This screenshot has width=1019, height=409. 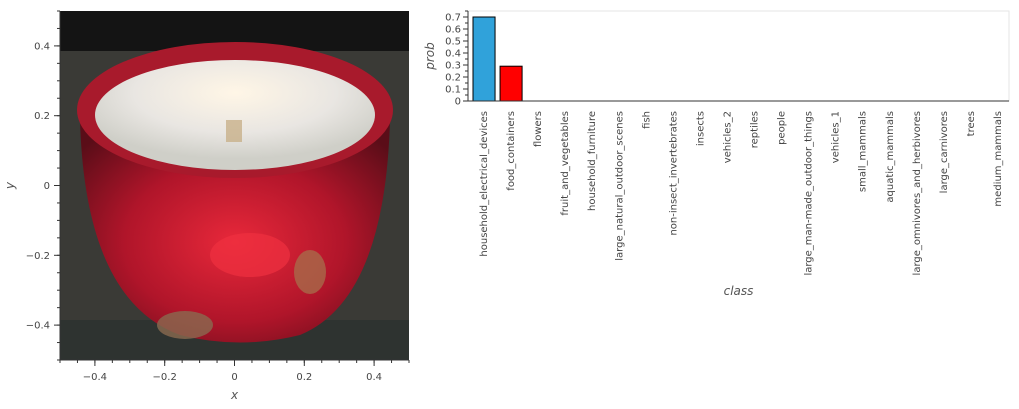 What do you see at coordinates (700, 128) in the screenshot?
I see `bar-x-tick-label: insects` at bounding box center [700, 128].